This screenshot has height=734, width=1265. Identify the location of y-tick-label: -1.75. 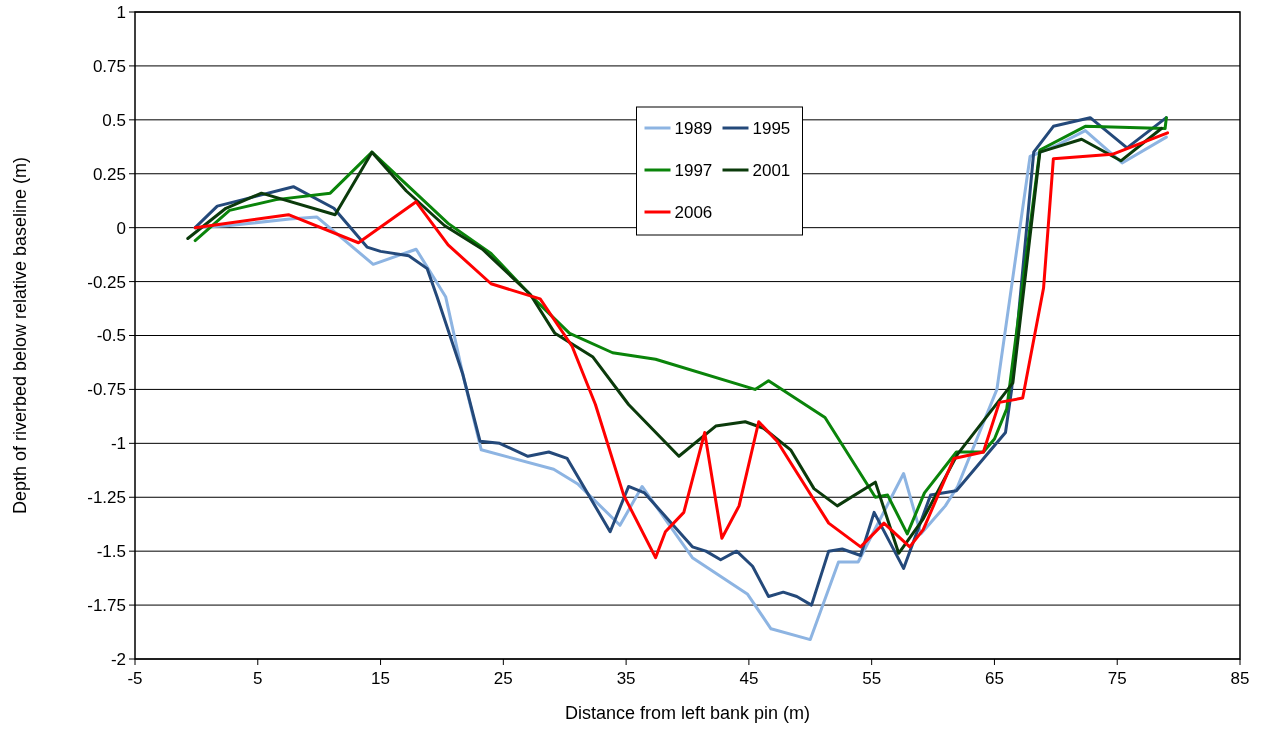
(106, 606).